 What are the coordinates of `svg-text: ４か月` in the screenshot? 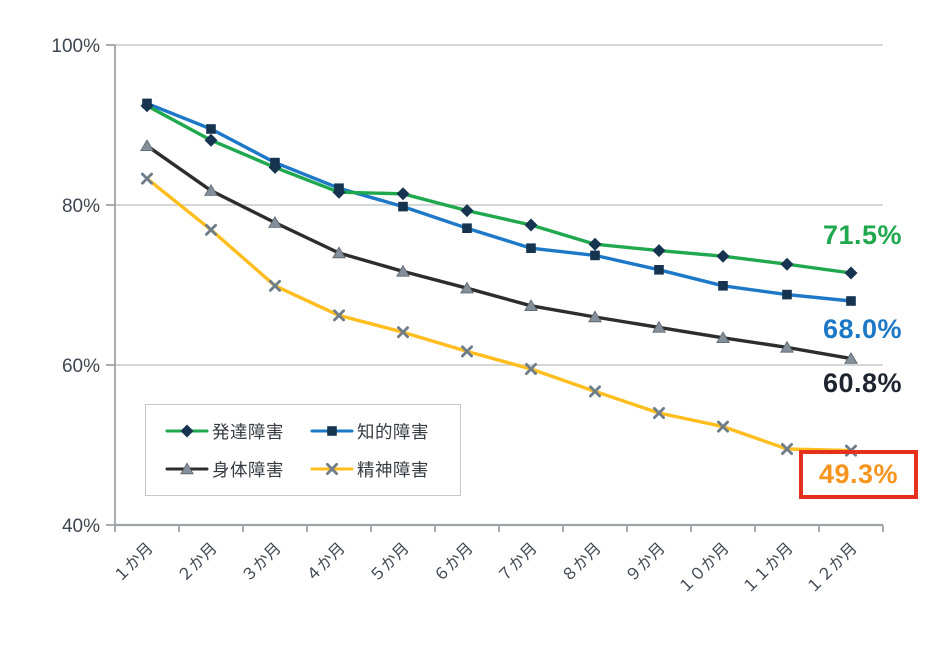 It's located at (326, 563).